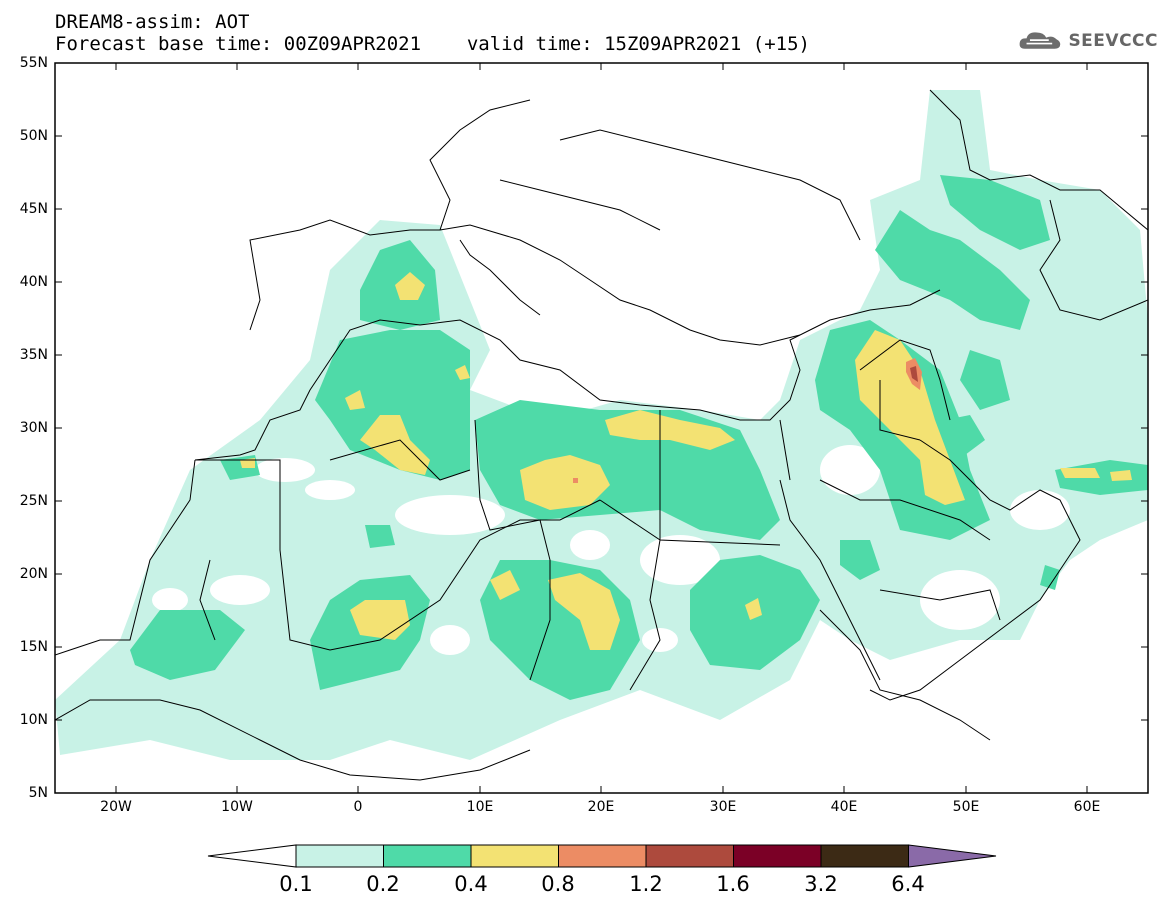 The image size is (1165, 905). I want to click on lat-label: 45N, so click(33, 209).